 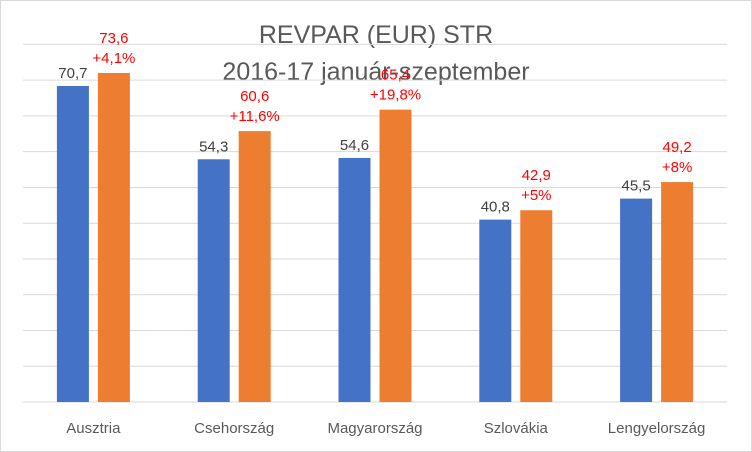 What do you see at coordinates (213, 146) in the screenshot?
I see `data-label-series1: 54,3` at bounding box center [213, 146].